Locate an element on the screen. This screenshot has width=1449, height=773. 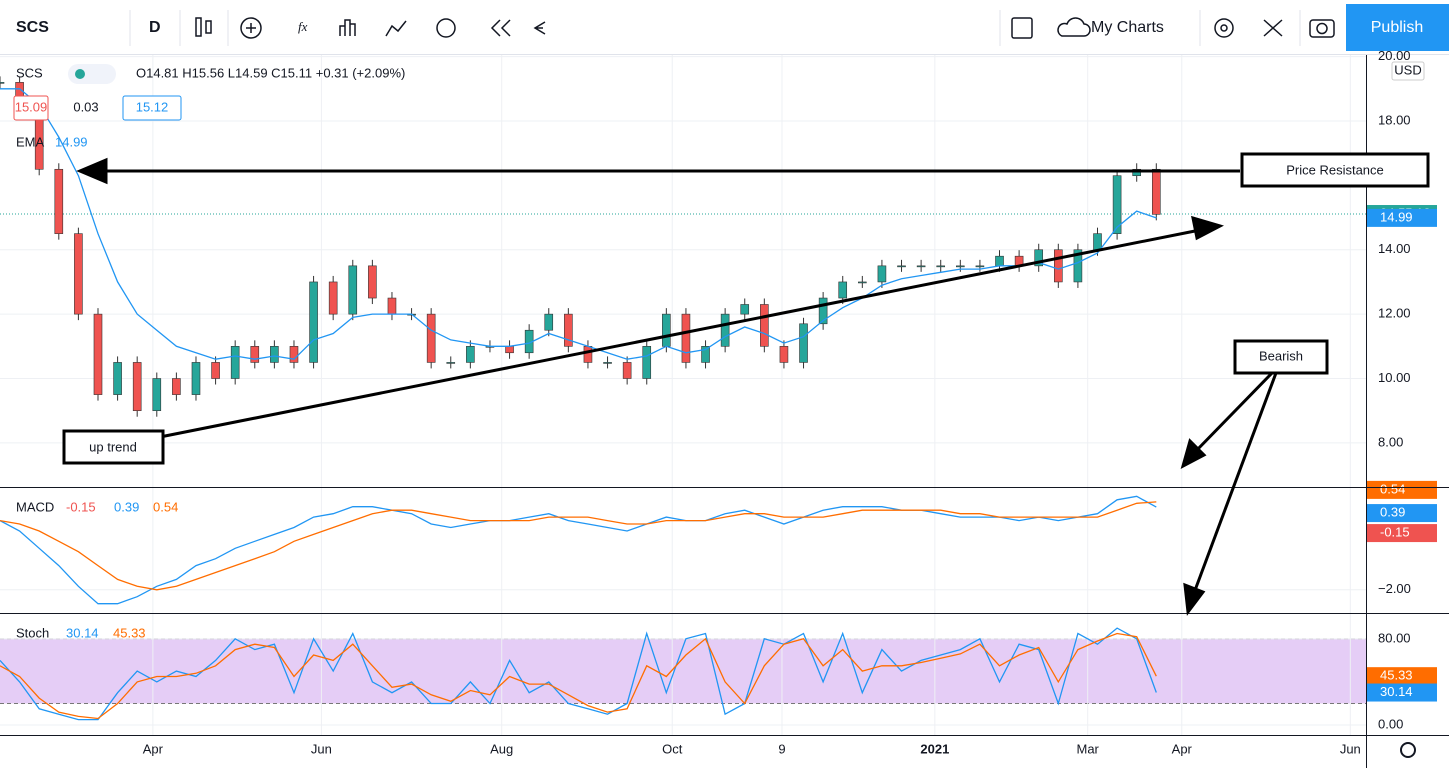
macd-line-badge-bg is located at coordinates (1402, 513).